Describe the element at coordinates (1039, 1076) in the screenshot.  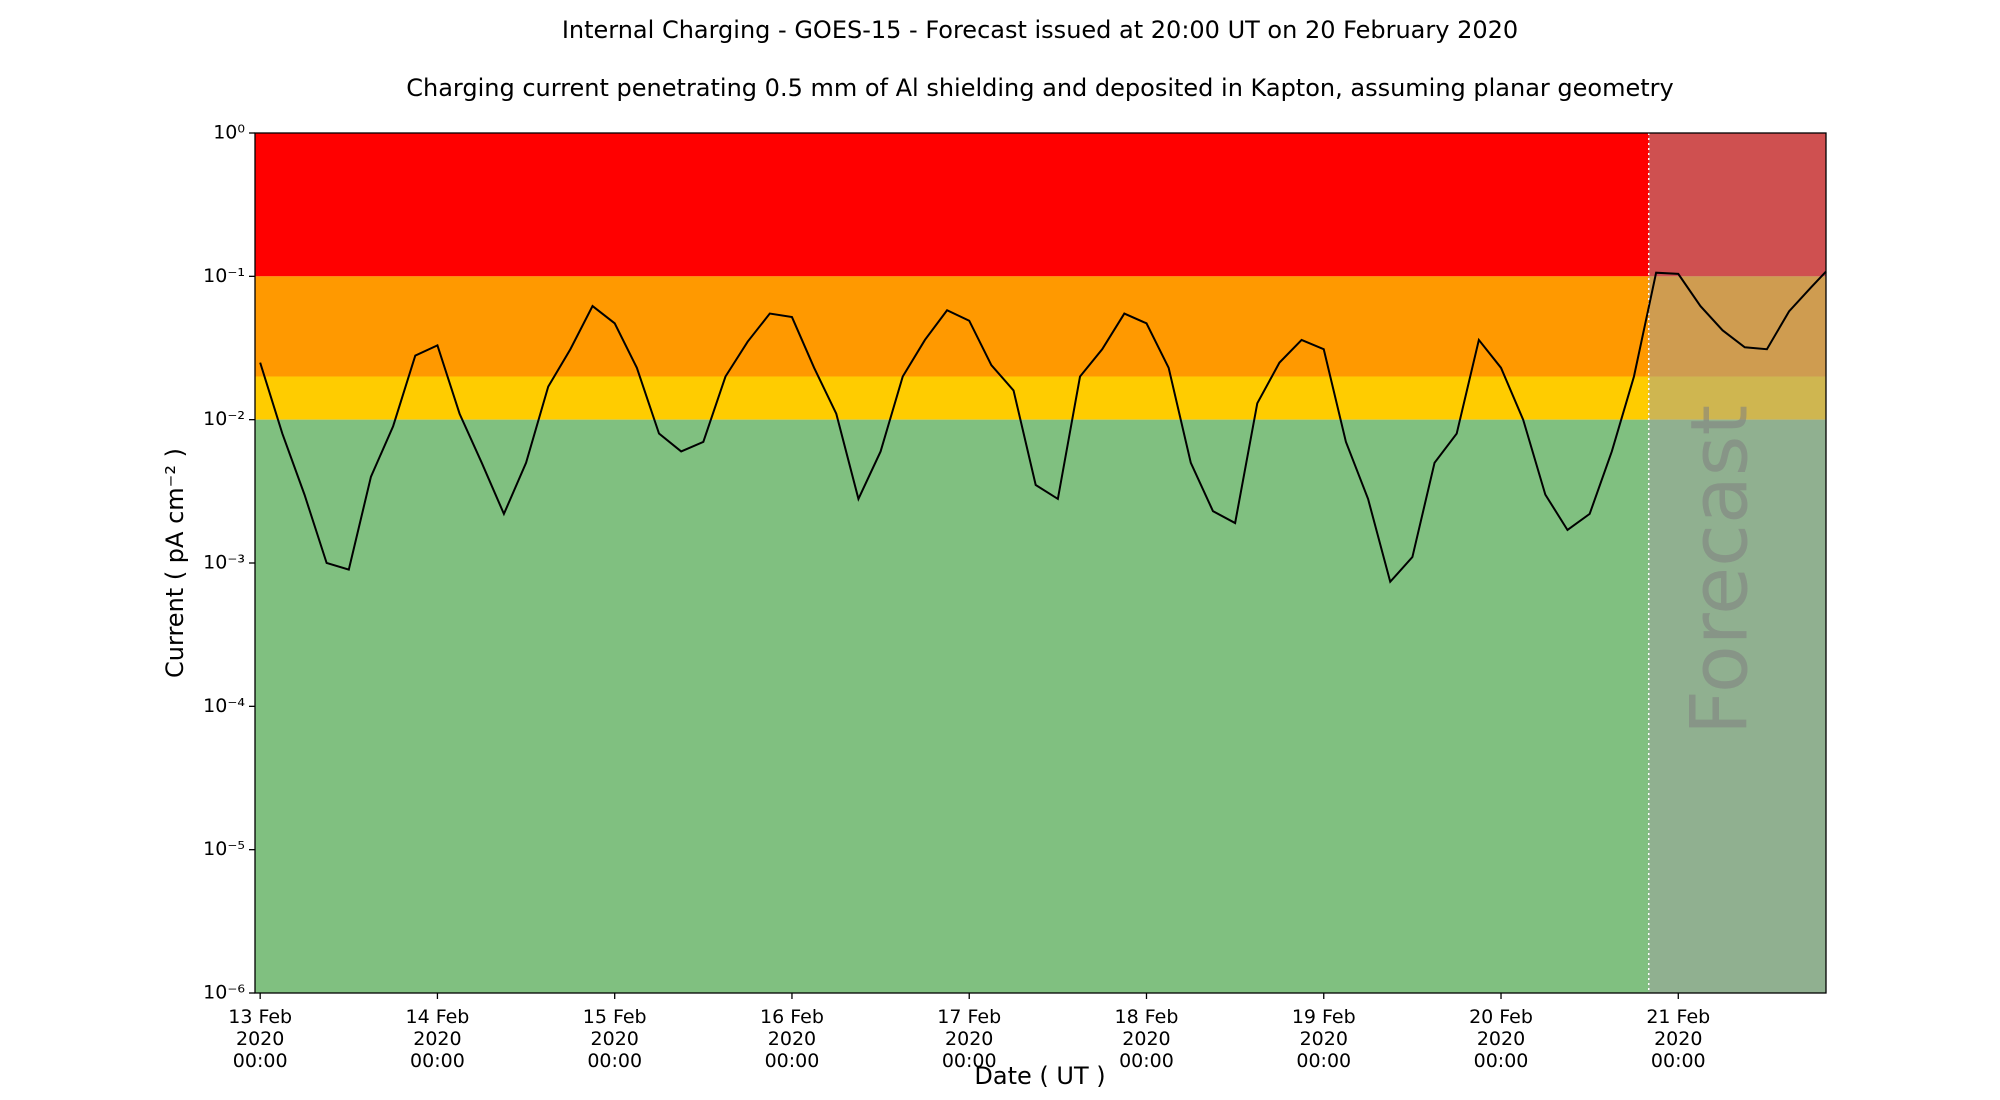
I see `x-axis-label: Date ( UT )` at that location.